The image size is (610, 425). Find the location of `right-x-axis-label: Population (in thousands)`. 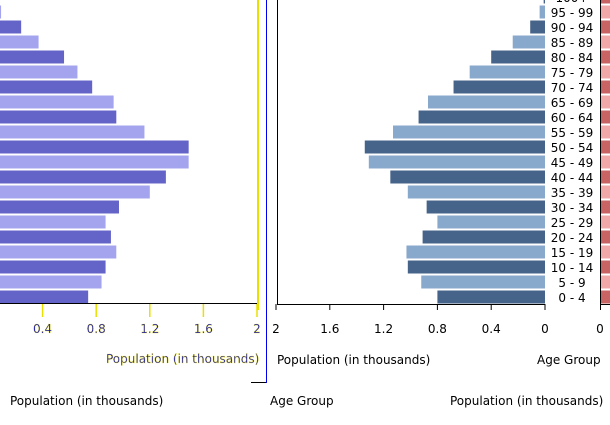

right-x-axis-label: Population (in thousands) is located at coordinates (353, 360).